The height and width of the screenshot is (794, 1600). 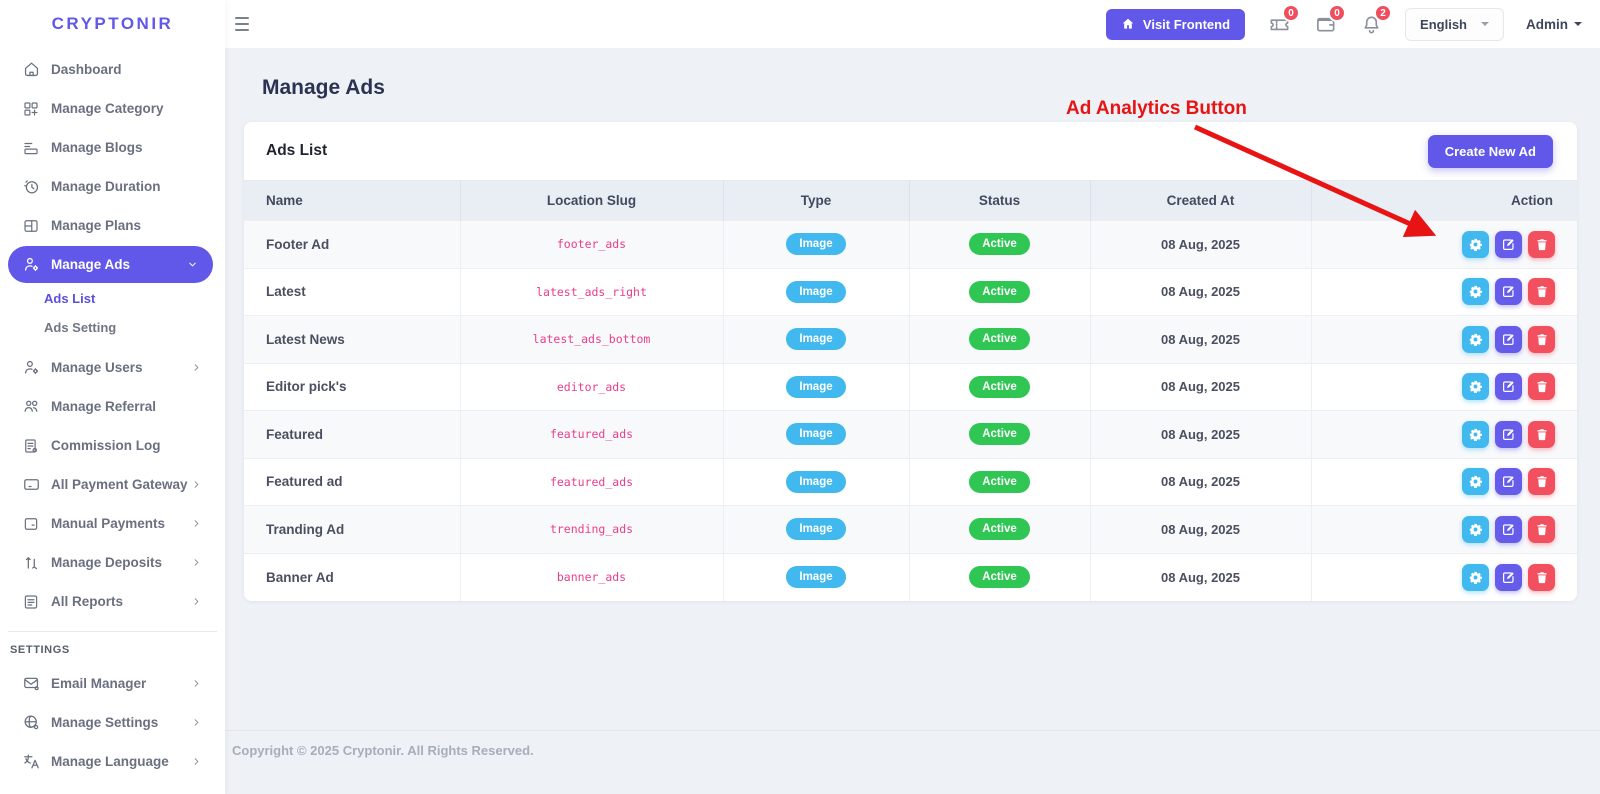 I want to click on sidebar-item-dashboard: Dashboard, so click(x=112, y=69).